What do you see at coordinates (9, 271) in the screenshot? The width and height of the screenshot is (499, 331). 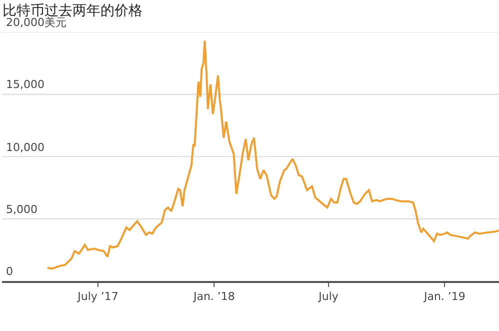 I see `y-tick-label: 0` at bounding box center [9, 271].